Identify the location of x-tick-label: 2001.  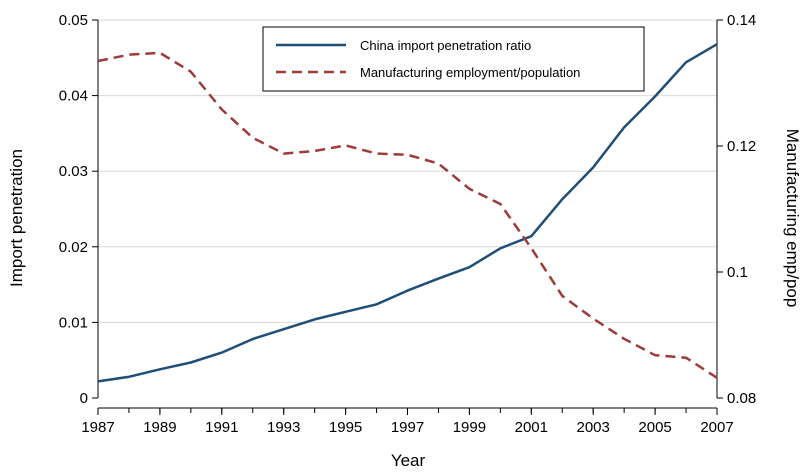
(531, 427).